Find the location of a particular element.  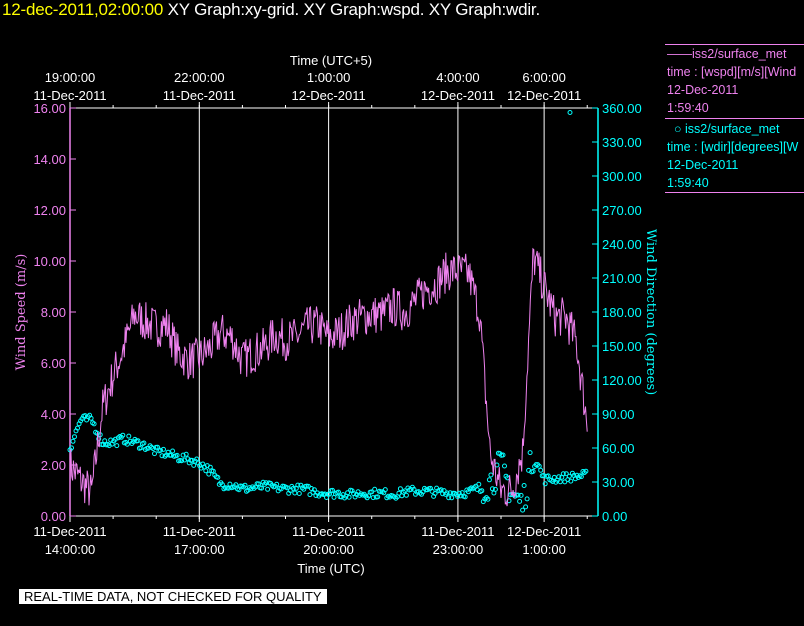

left-tick-label: 10.00 is located at coordinates (49, 261).